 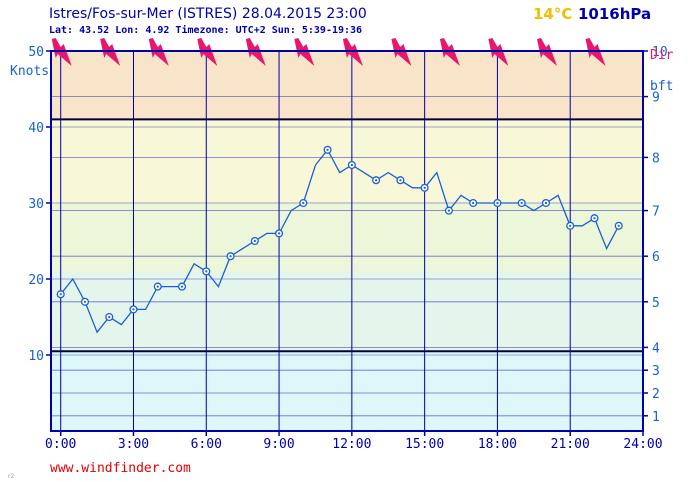 What do you see at coordinates (656, 158) in the screenshot?
I see `bft-tick-label: 8` at bounding box center [656, 158].